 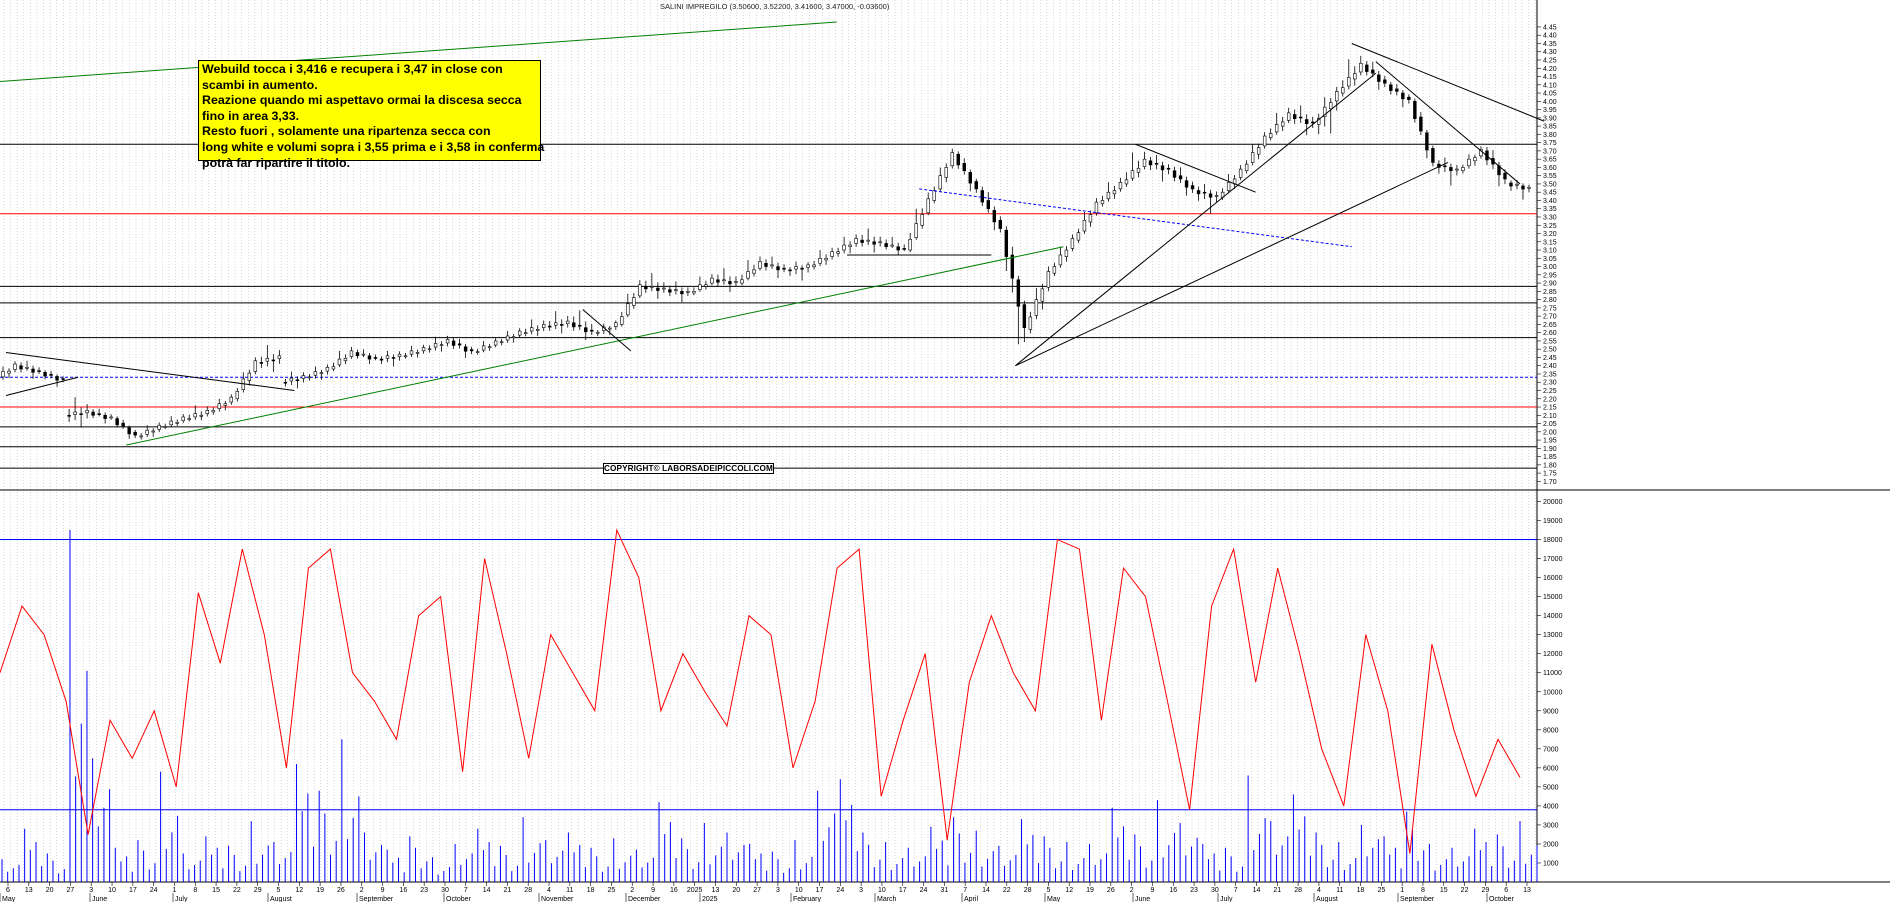 I want to click on x-tick-label: 17, so click(x=133, y=890).